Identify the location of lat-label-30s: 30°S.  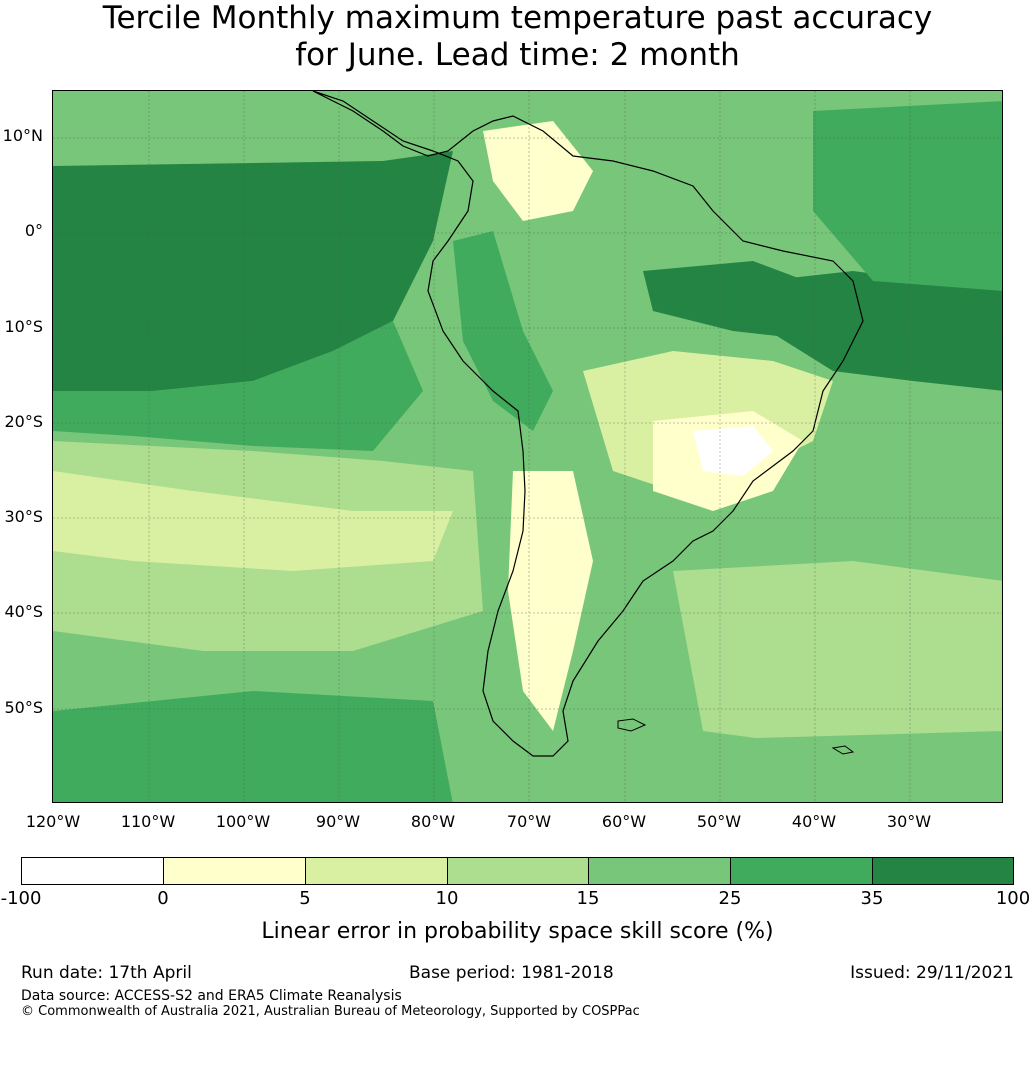
(23, 516).